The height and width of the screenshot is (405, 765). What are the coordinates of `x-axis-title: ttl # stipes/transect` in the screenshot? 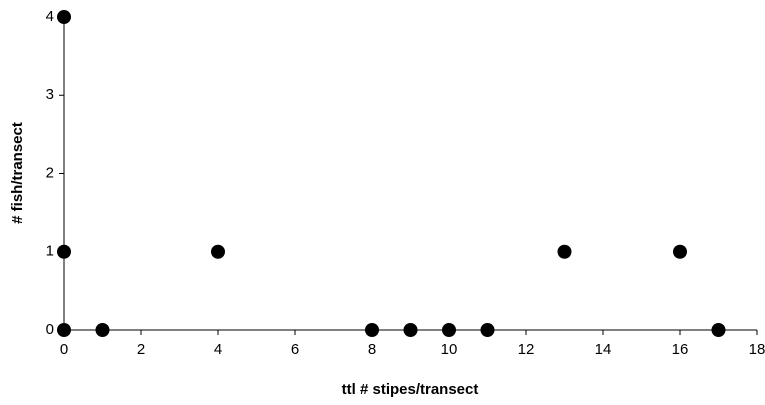 It's located at (410, 389).